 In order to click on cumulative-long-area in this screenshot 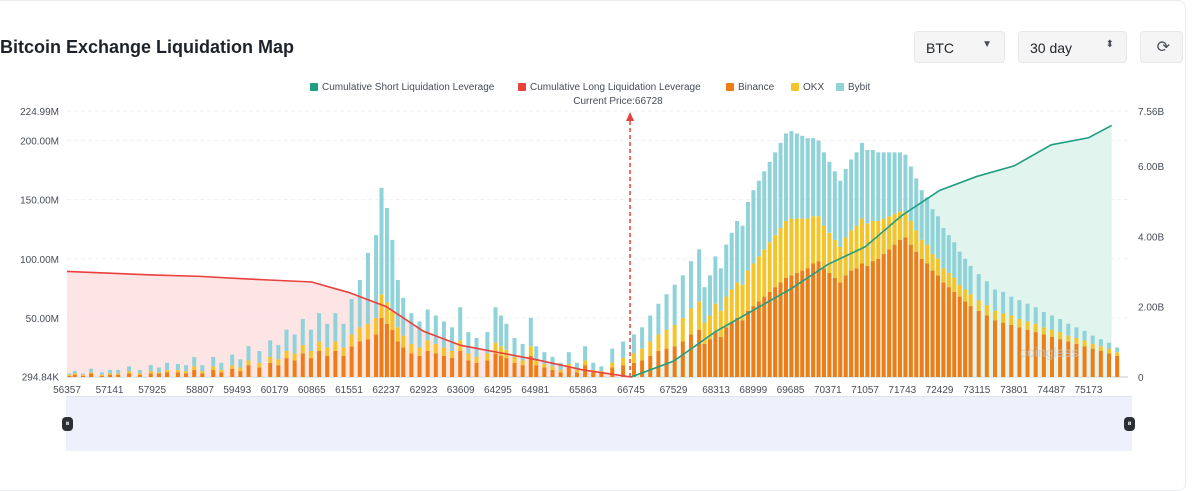, I will do `click(349, 324)`.